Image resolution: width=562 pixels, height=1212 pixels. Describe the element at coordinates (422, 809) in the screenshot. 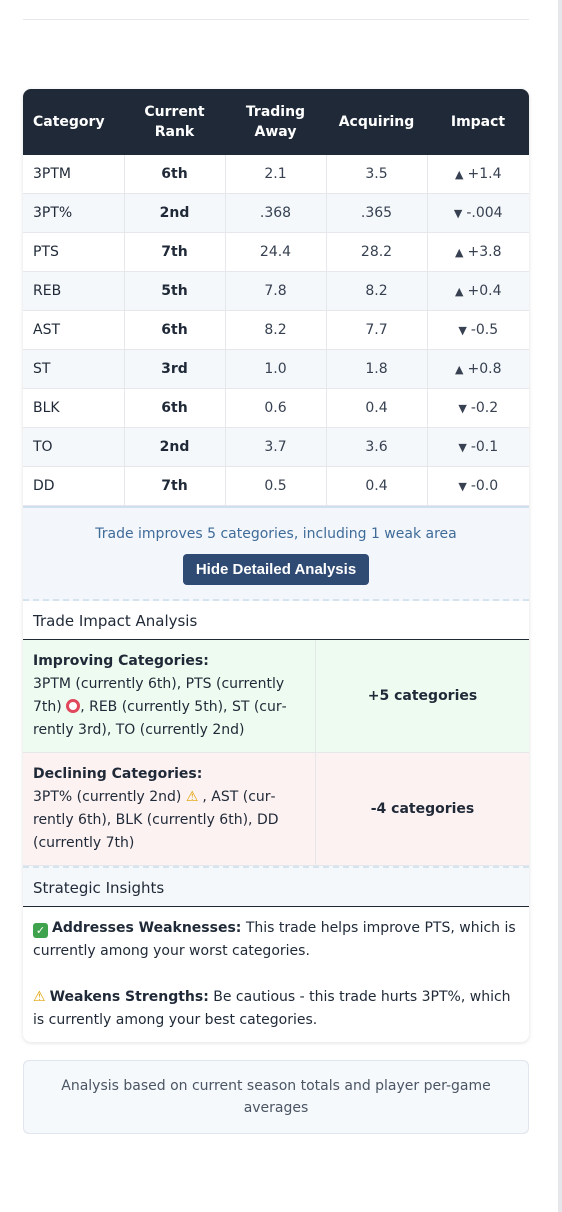

I see `declining-count: -4 categories` at that location.